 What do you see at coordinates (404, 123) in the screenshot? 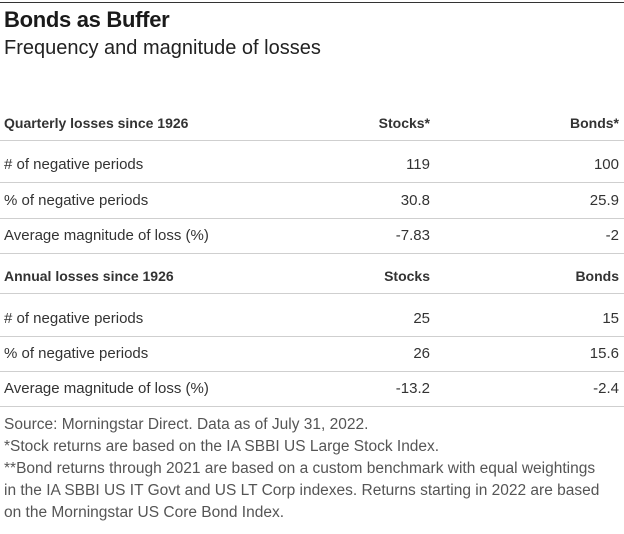
I see `quarterly-header-stocks: Stocks*` at bounding box center [404, 123].